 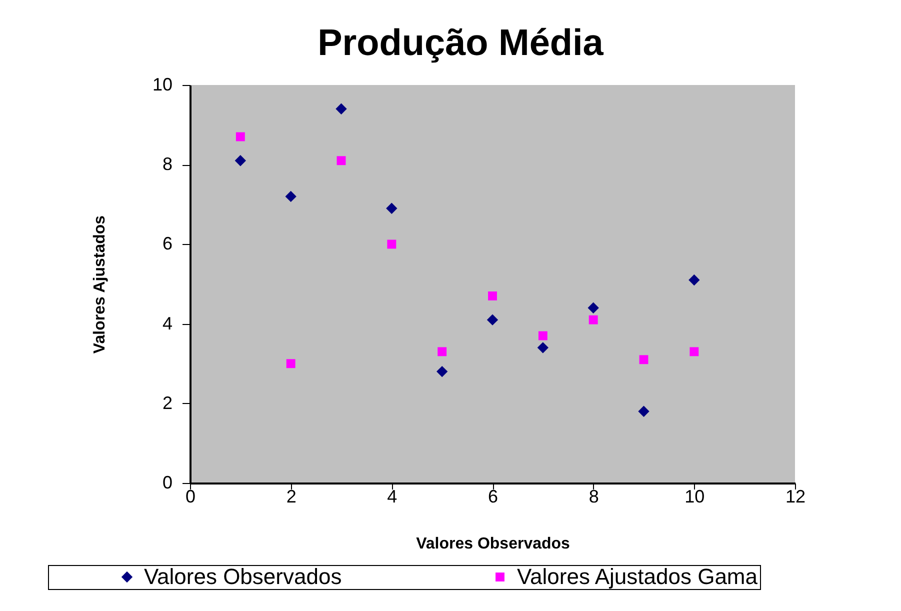 I want to click on y-axis-title: Valores Ajustados, so click(x=99, y=284).